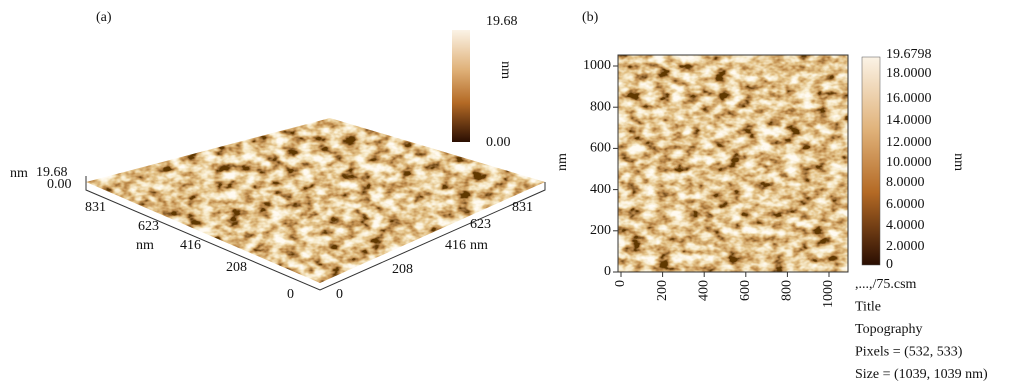 The height and width of the screenshot is (381, 1031). I want to click on colorbar-tick-label: 18.0000, so click(909, 73).